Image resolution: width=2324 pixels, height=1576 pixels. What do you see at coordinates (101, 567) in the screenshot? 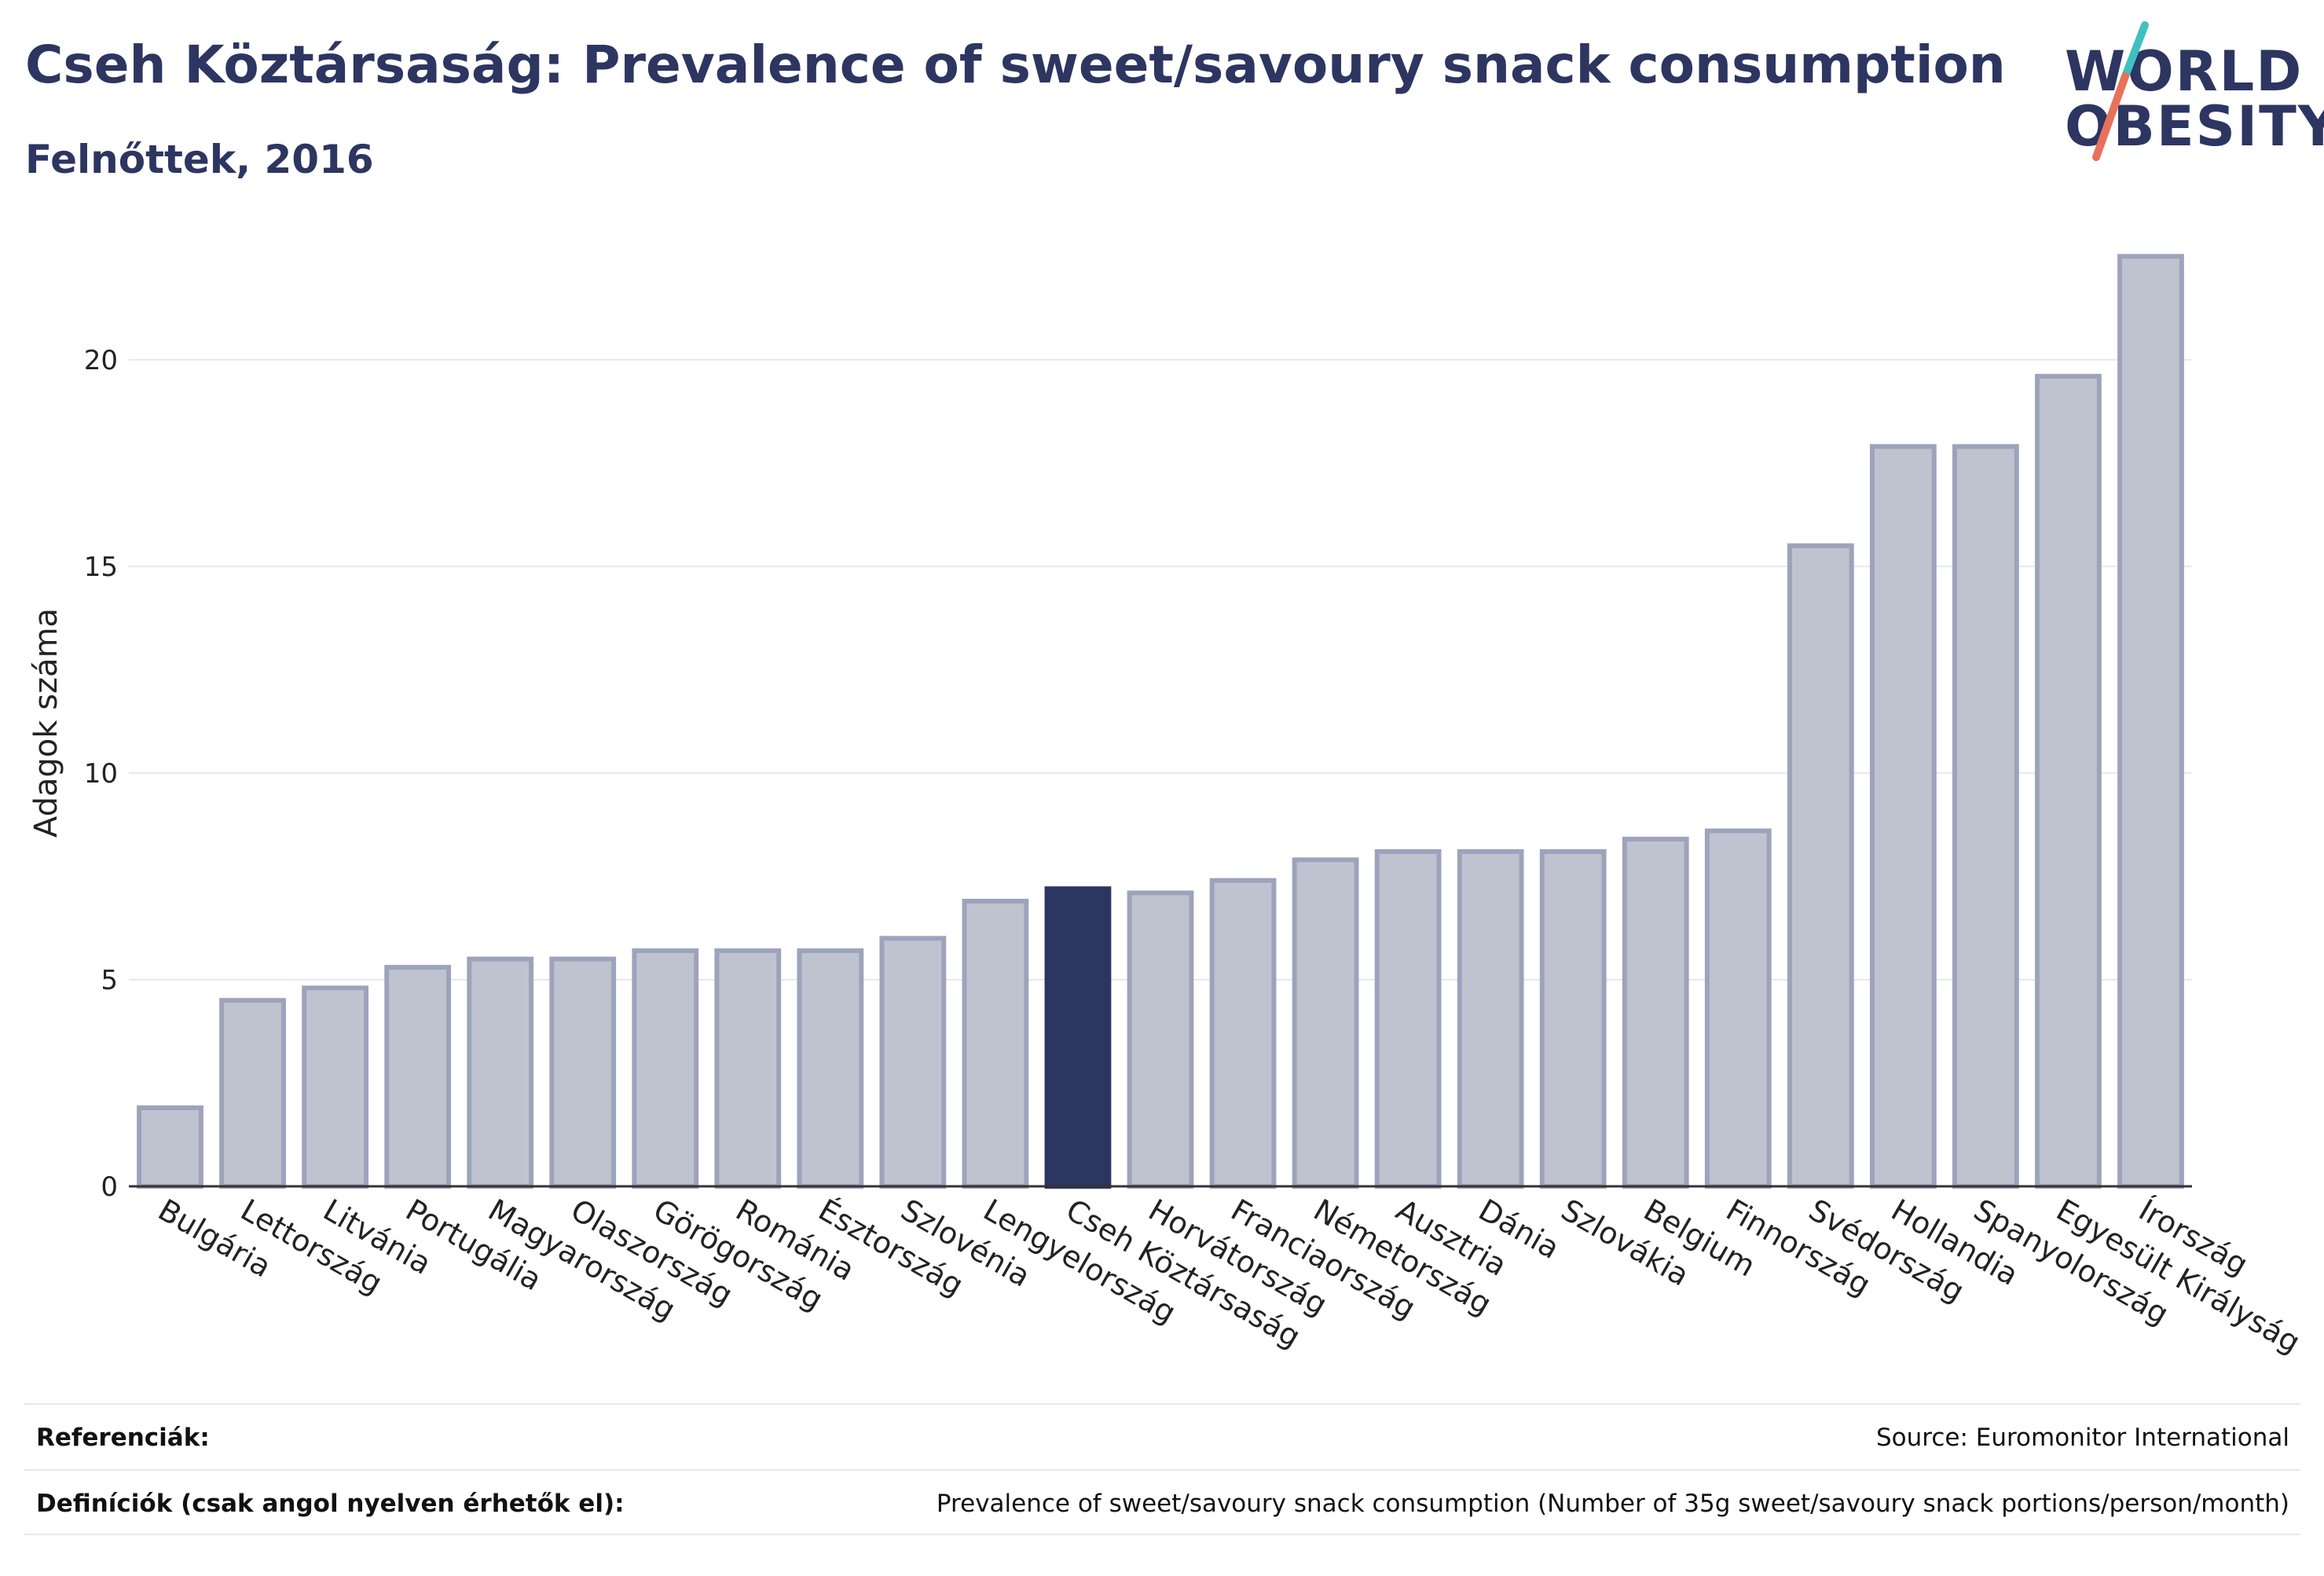
I see `y-tick-label: 15` at bounding box center [101, 567].